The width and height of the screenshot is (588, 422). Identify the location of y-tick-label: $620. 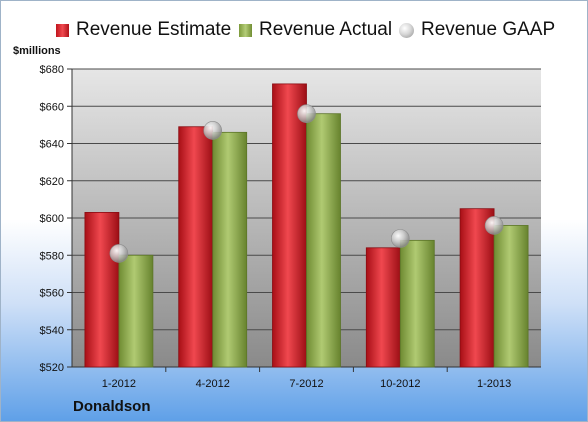
(52, 182).